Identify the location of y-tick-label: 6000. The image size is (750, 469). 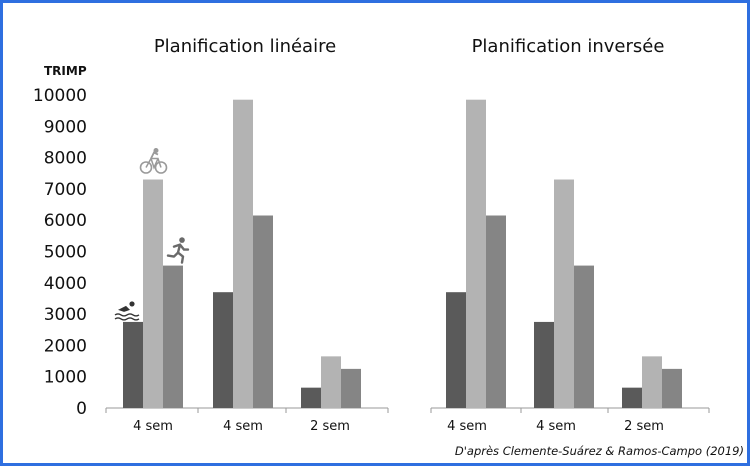
(65, 221).